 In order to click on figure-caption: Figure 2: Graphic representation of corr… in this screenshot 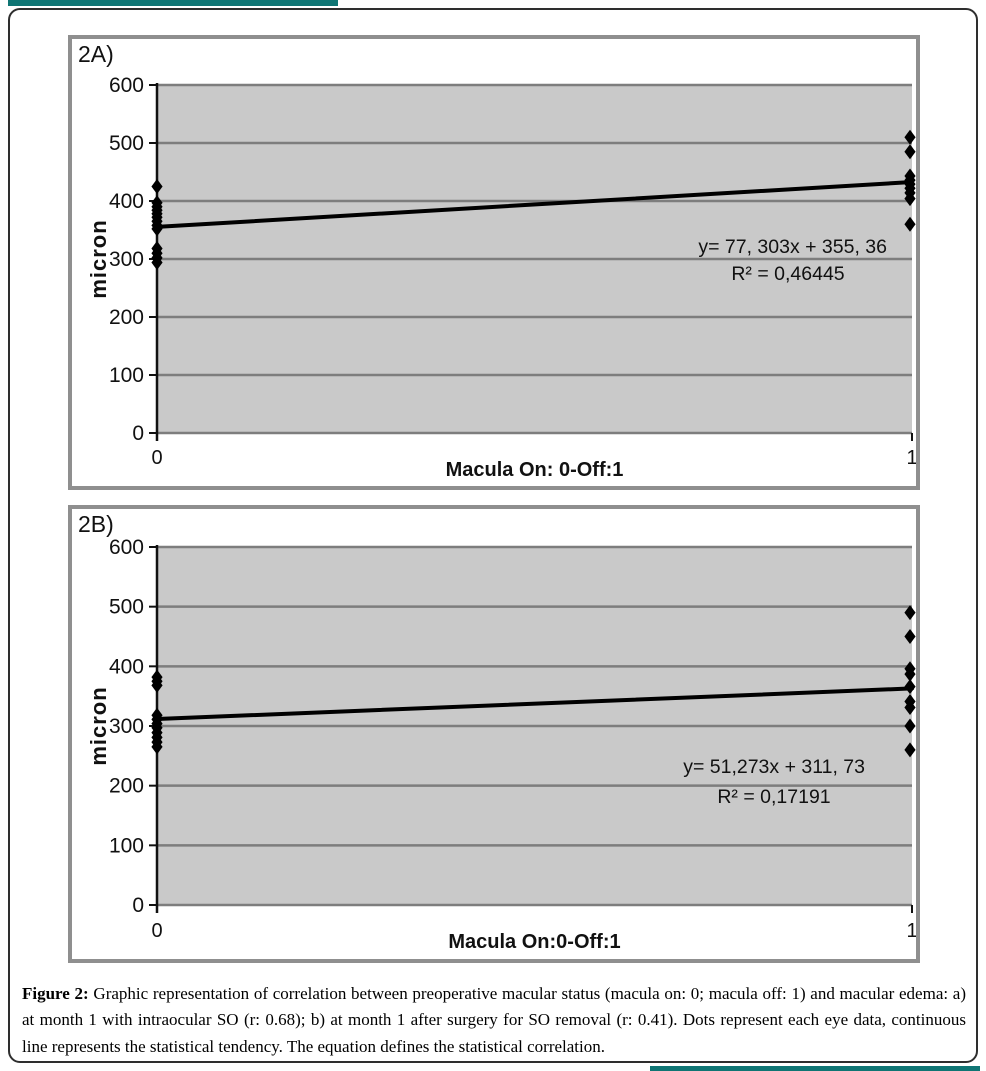, I will do `click(494, 1020)`.